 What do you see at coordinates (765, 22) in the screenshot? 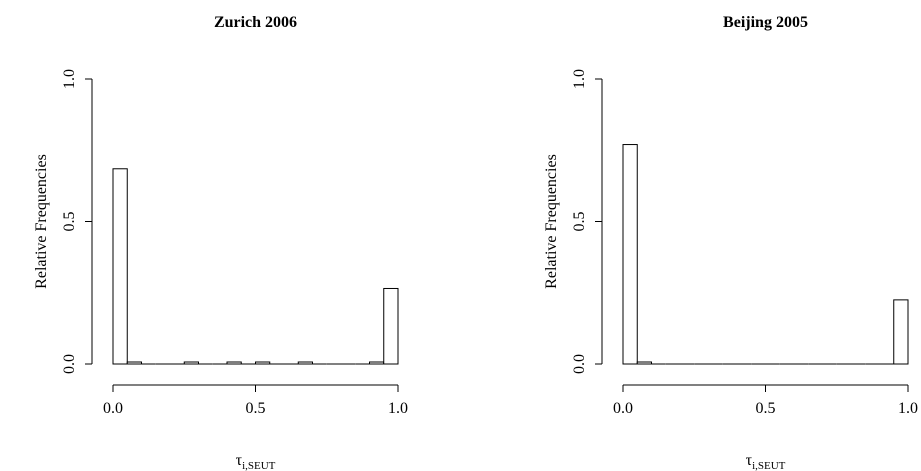
I see `chart-title: Beijing 2005` at bounding box center [765, 22].